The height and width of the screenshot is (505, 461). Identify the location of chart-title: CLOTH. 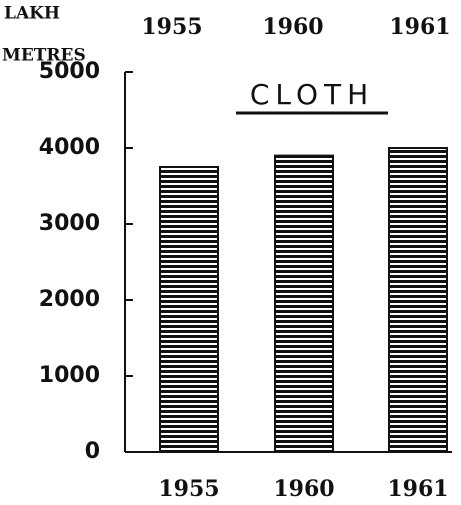
(312, 94).